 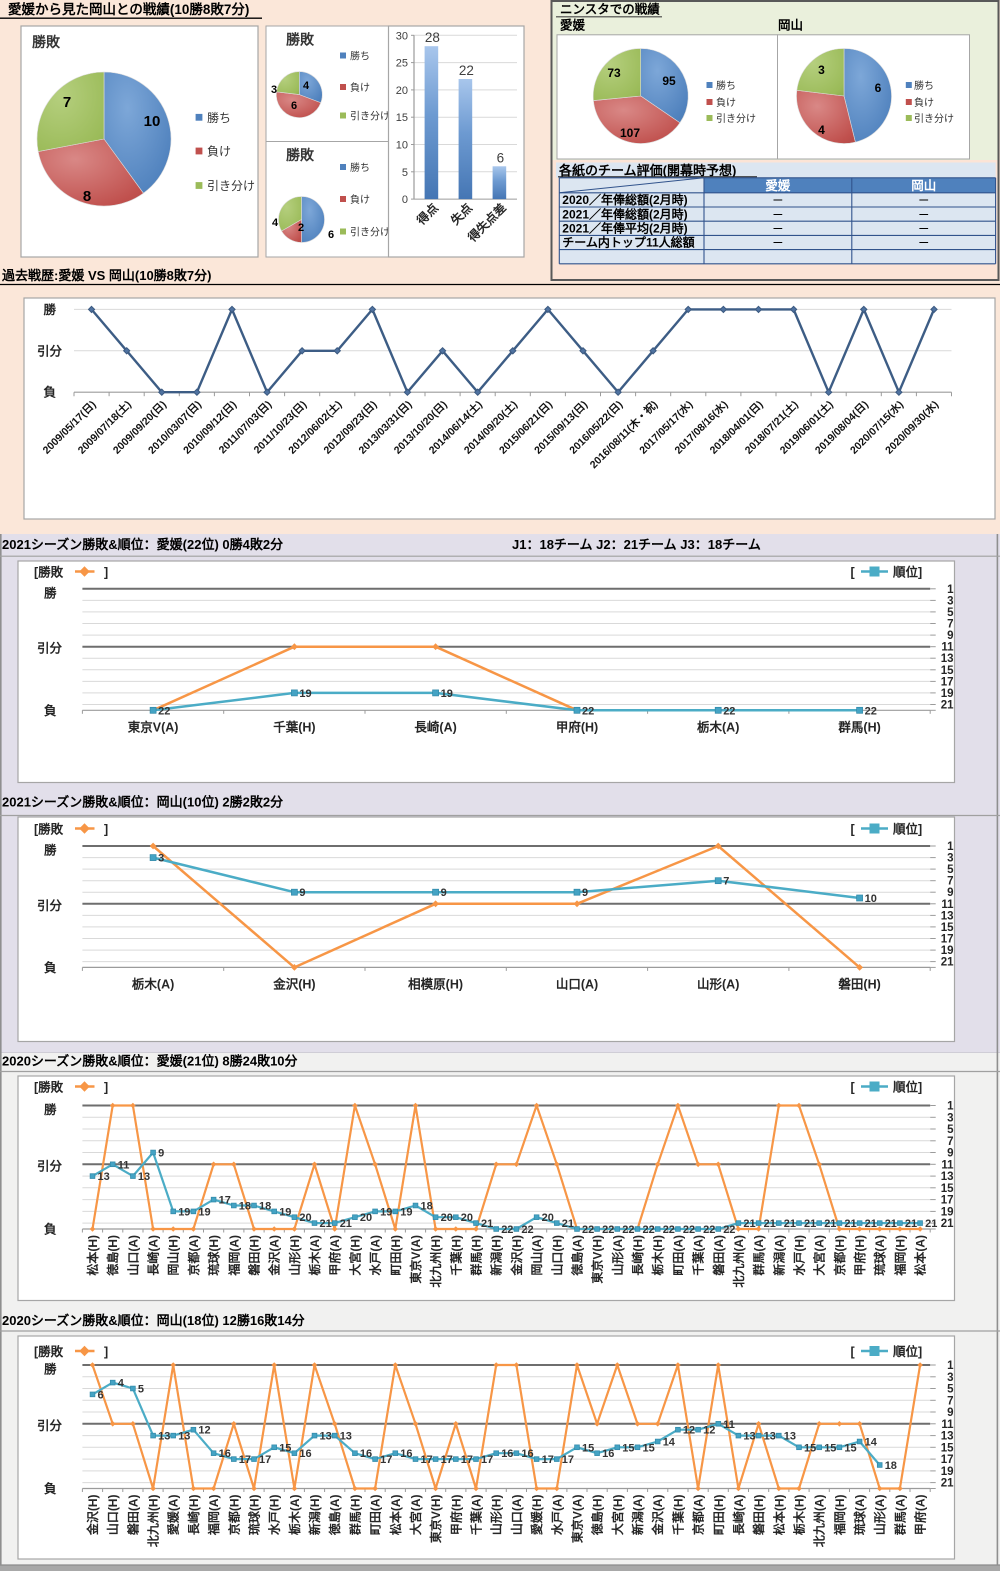 What do you see at coordinates (839, 1516) in the screenshot?
I see `svg-text: 福岡(H)` at bounding box center [839, 1516].